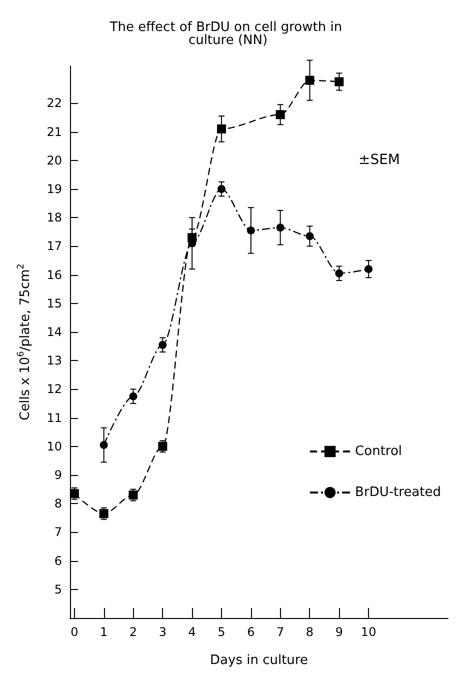  What do you see at coordinates (104, 632) in the screenshot?
I see `x-tick-label: 1` at bounding box center [104, 632].